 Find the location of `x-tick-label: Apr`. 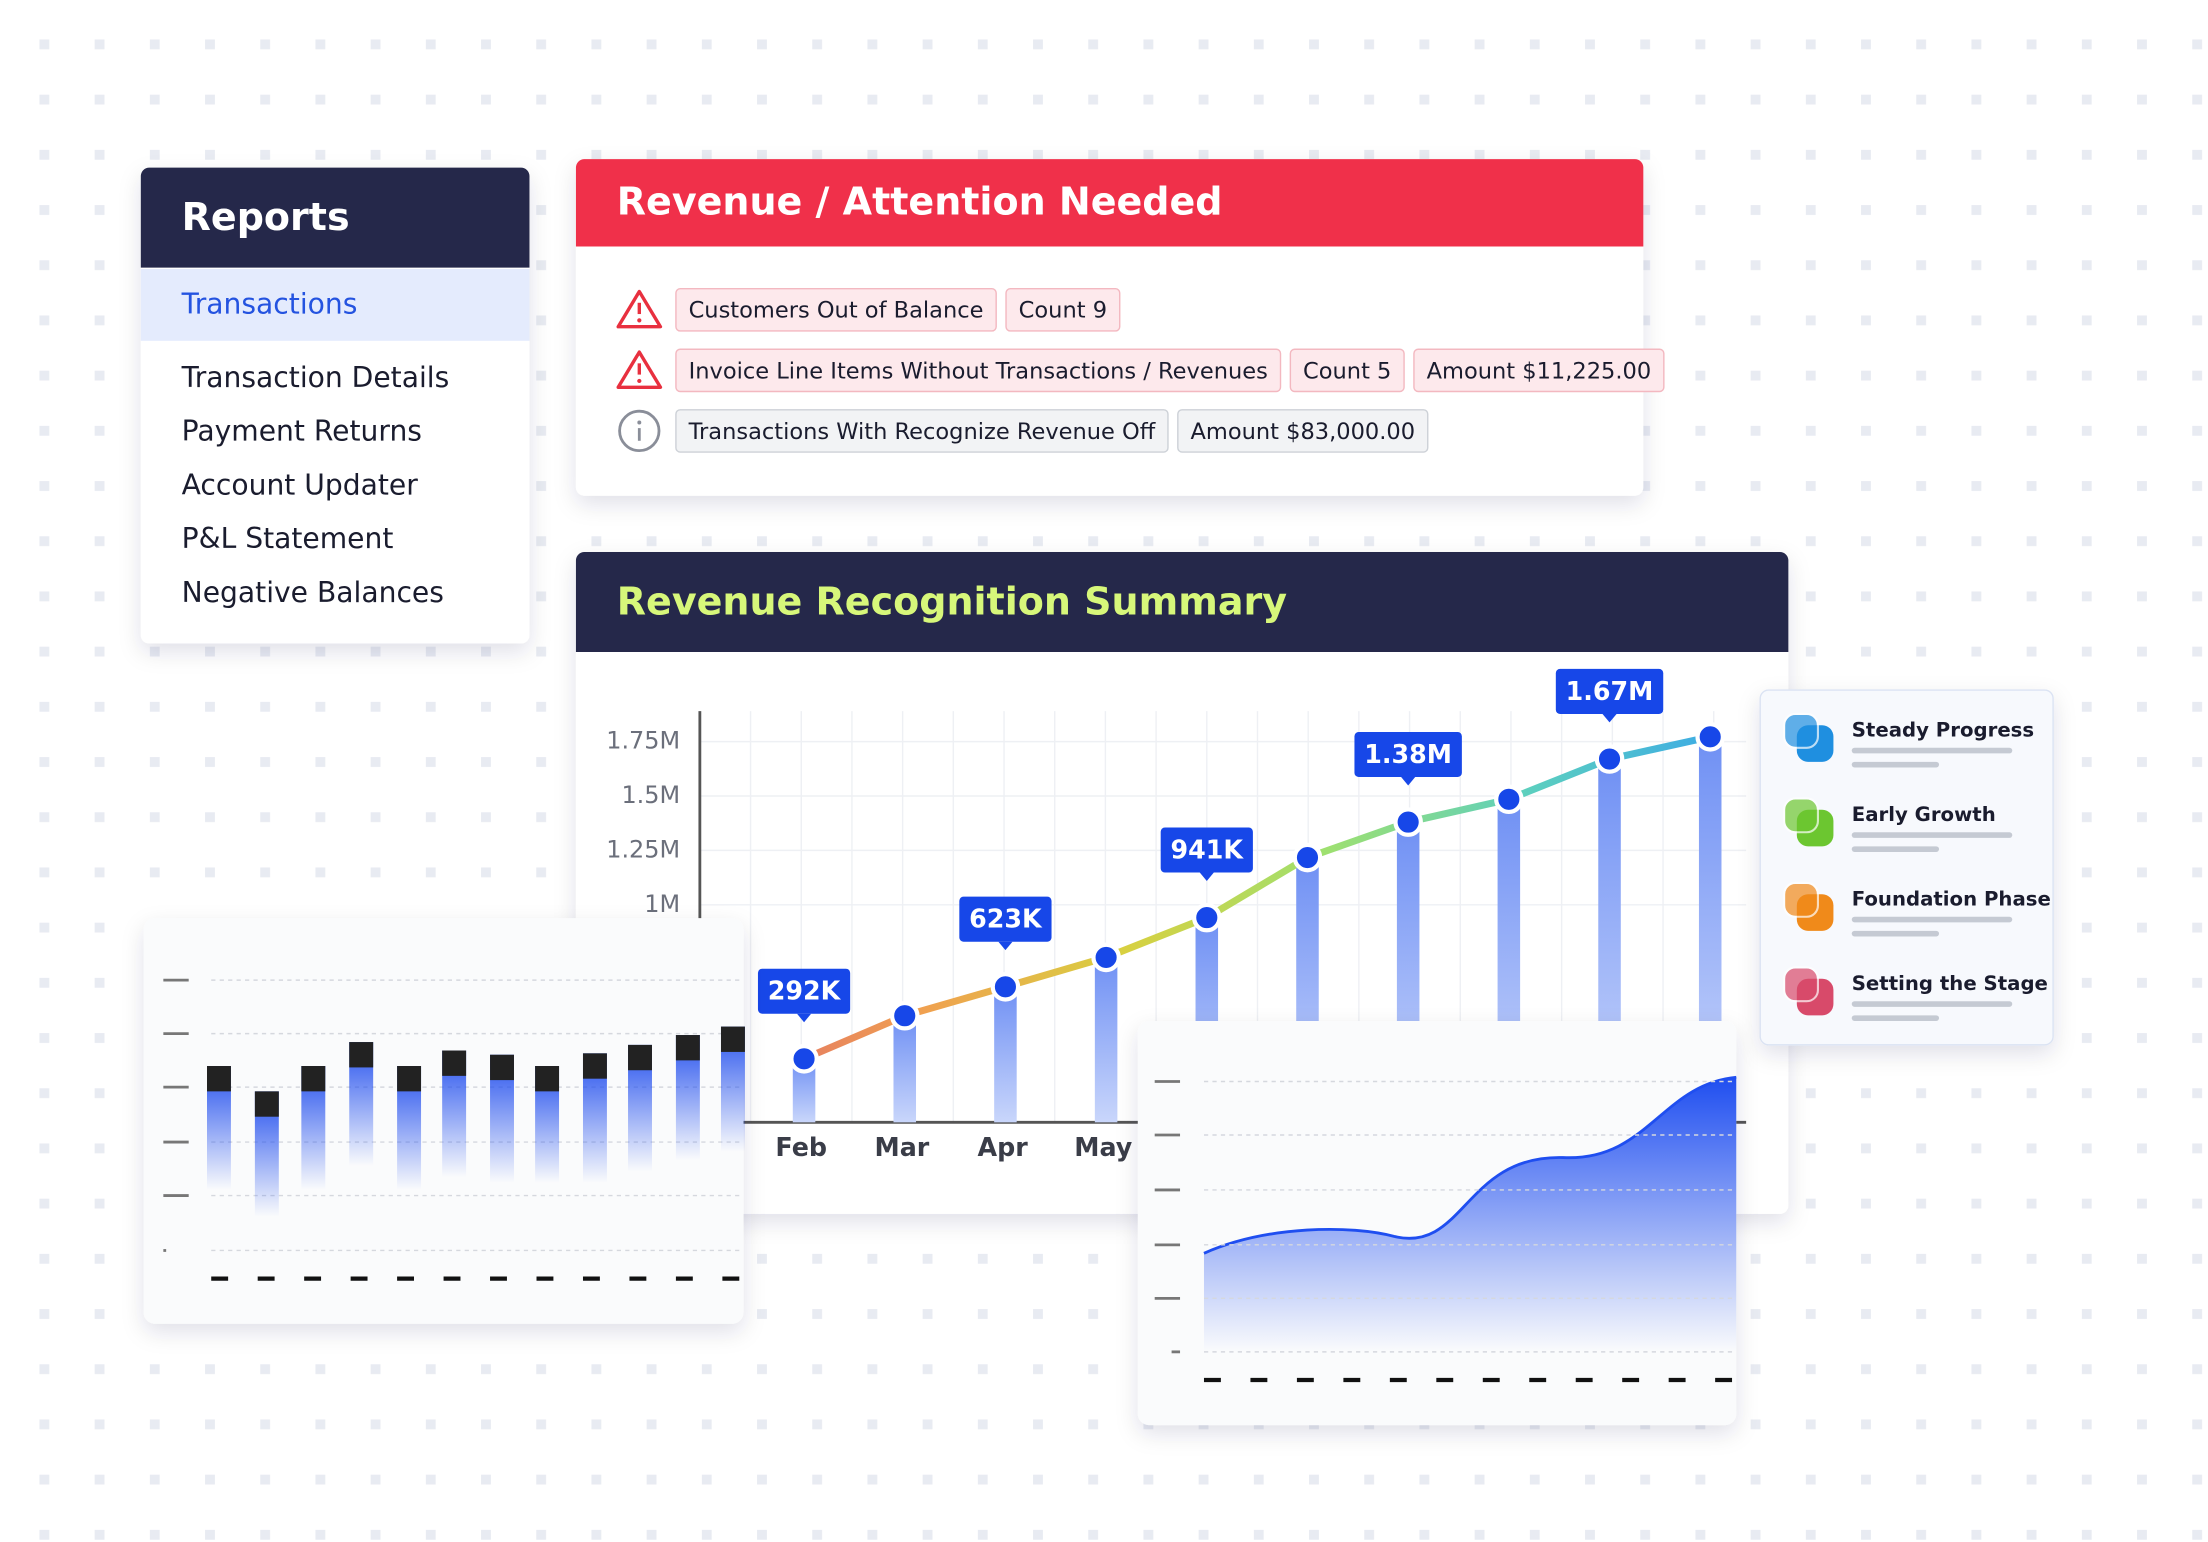

x-tick-label: Apr is located at coordinates (1002, 1147).